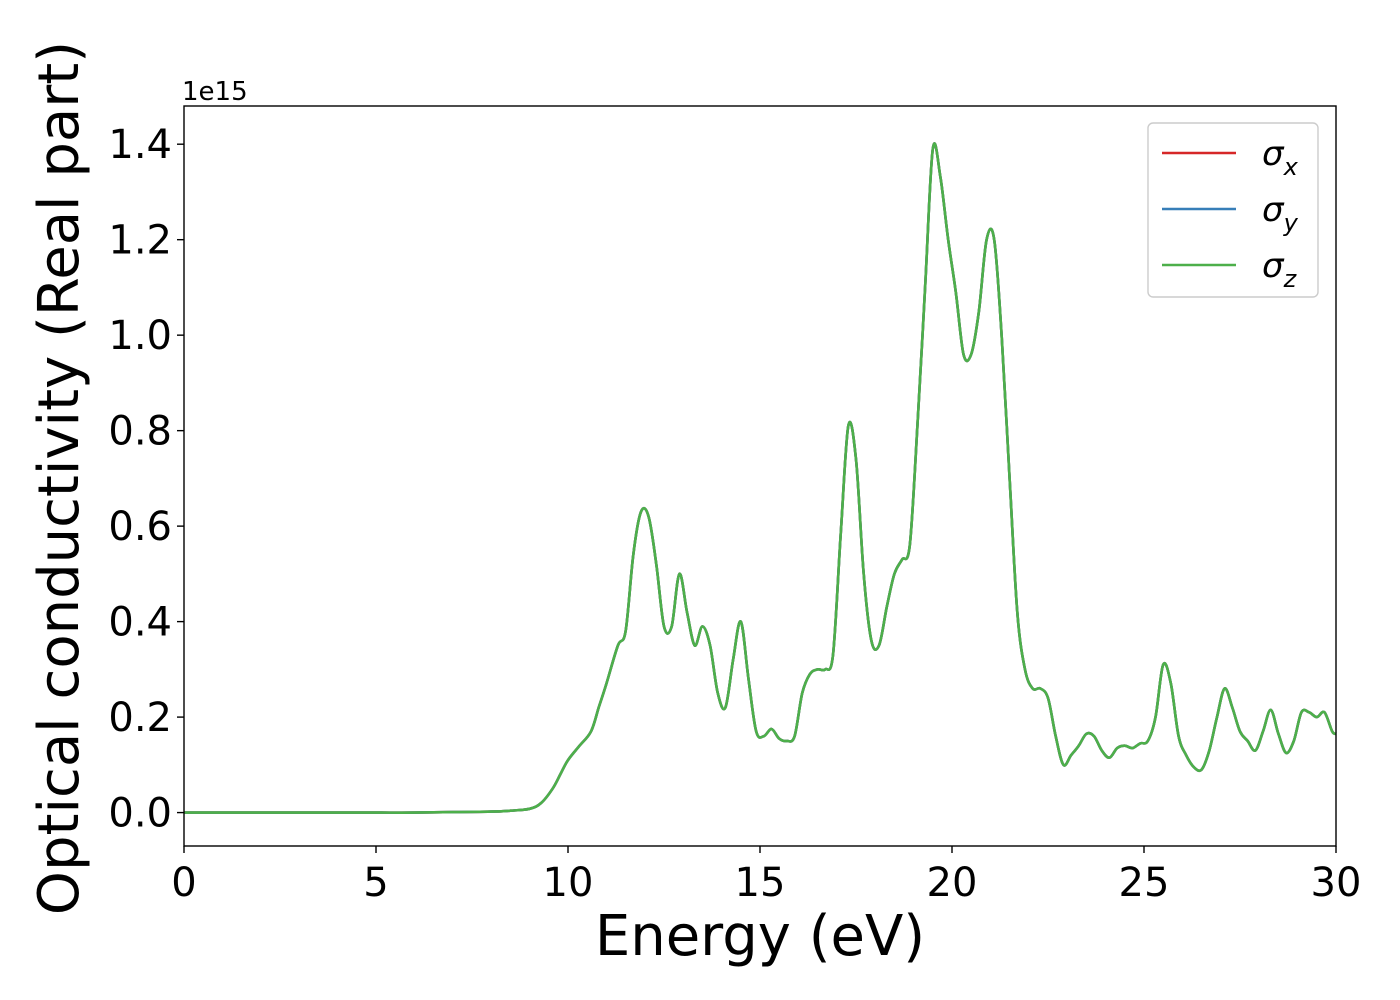 The width and height of the screenshot is (1400, 1000). I want to click on y-tick-label: 0.4, so click(140, 623).